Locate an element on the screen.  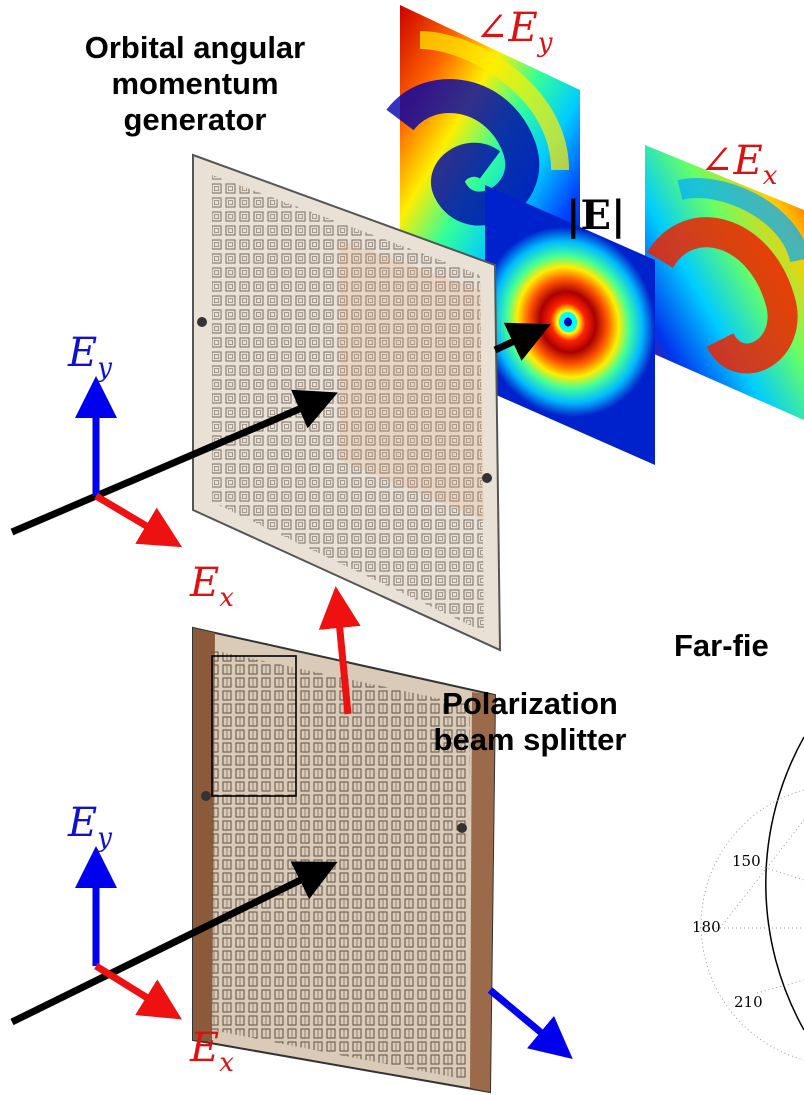
ex-label-top-base: E is located at coordinates (205, 583).